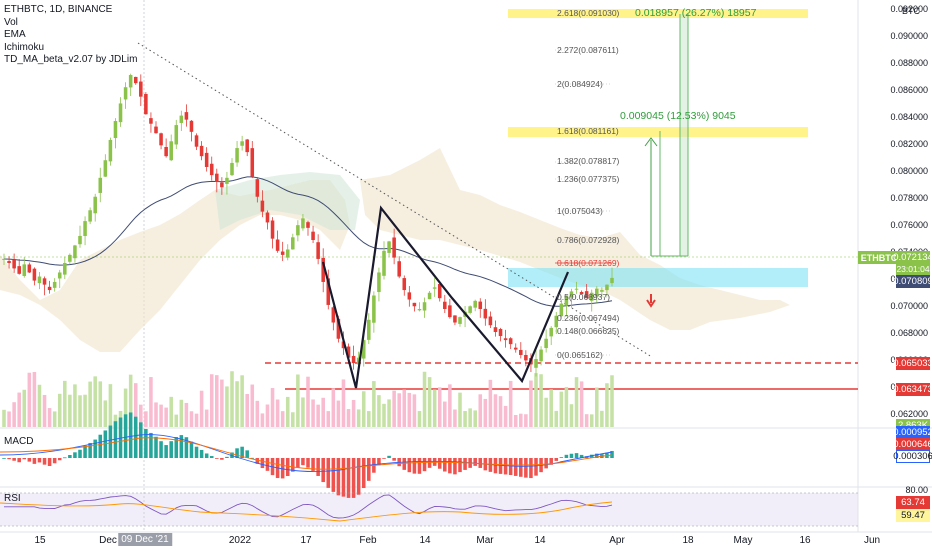  What do you see at coordinates (11, 22) in the screenshot?
I see `indicator-vol: Vol` at bounding box center [11, 22].